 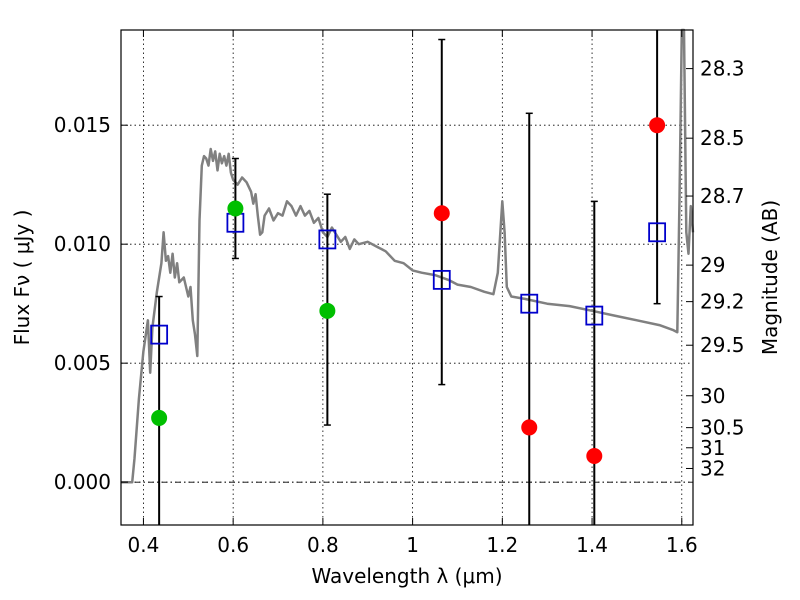 What do you see at coordinates (406, 576) in the screenshot?
I see `x-axis-label: Wavelength λ (μm)` at bounding box center [406, 576].